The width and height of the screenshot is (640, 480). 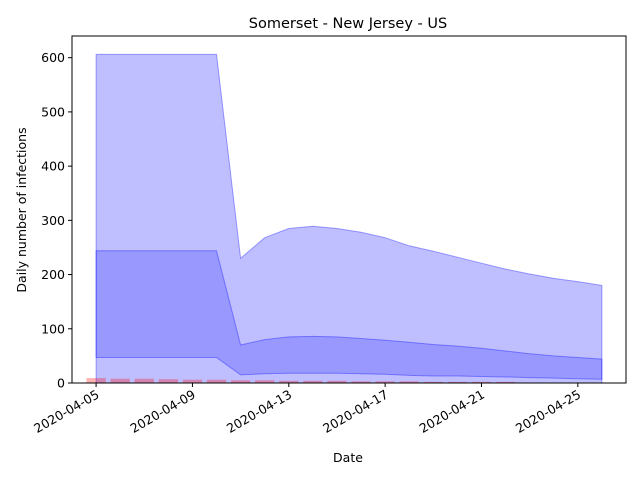 I want to click on x-tick-label: 2020-04-05, so click(x=66, y=411).